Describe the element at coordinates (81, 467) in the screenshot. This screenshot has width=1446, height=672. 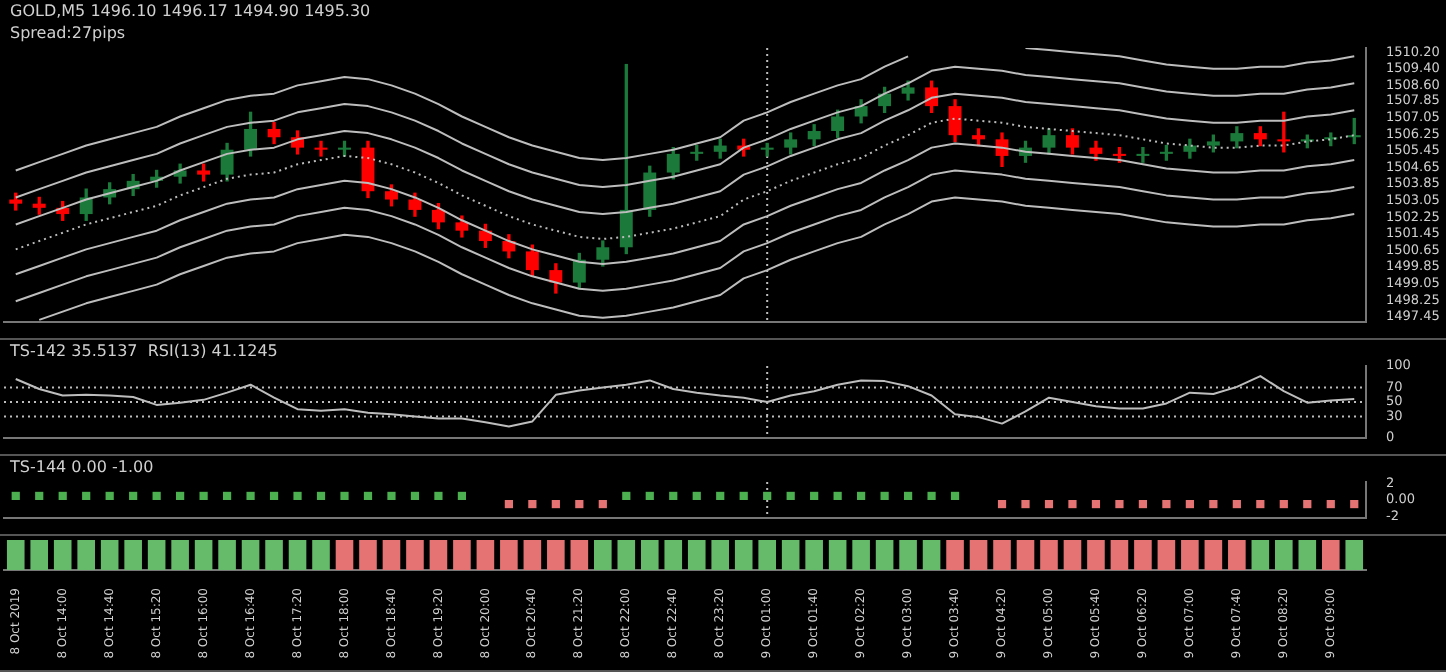
I see `chart-title: TS-144 0.00 -1.00` at that location.